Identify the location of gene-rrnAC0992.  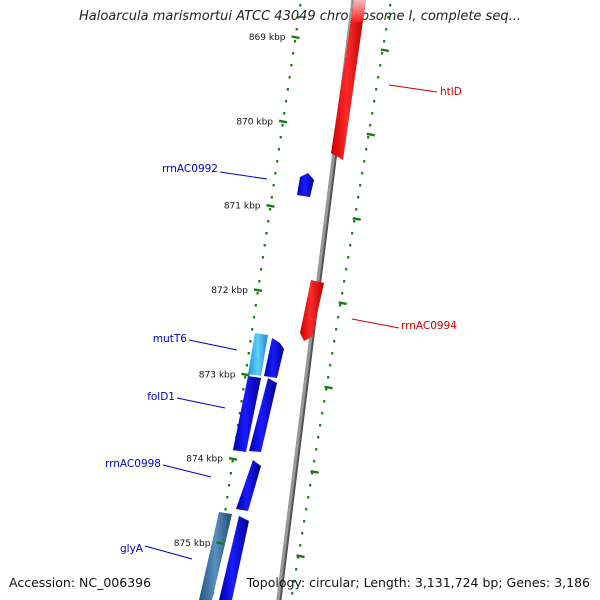
(305, 185).